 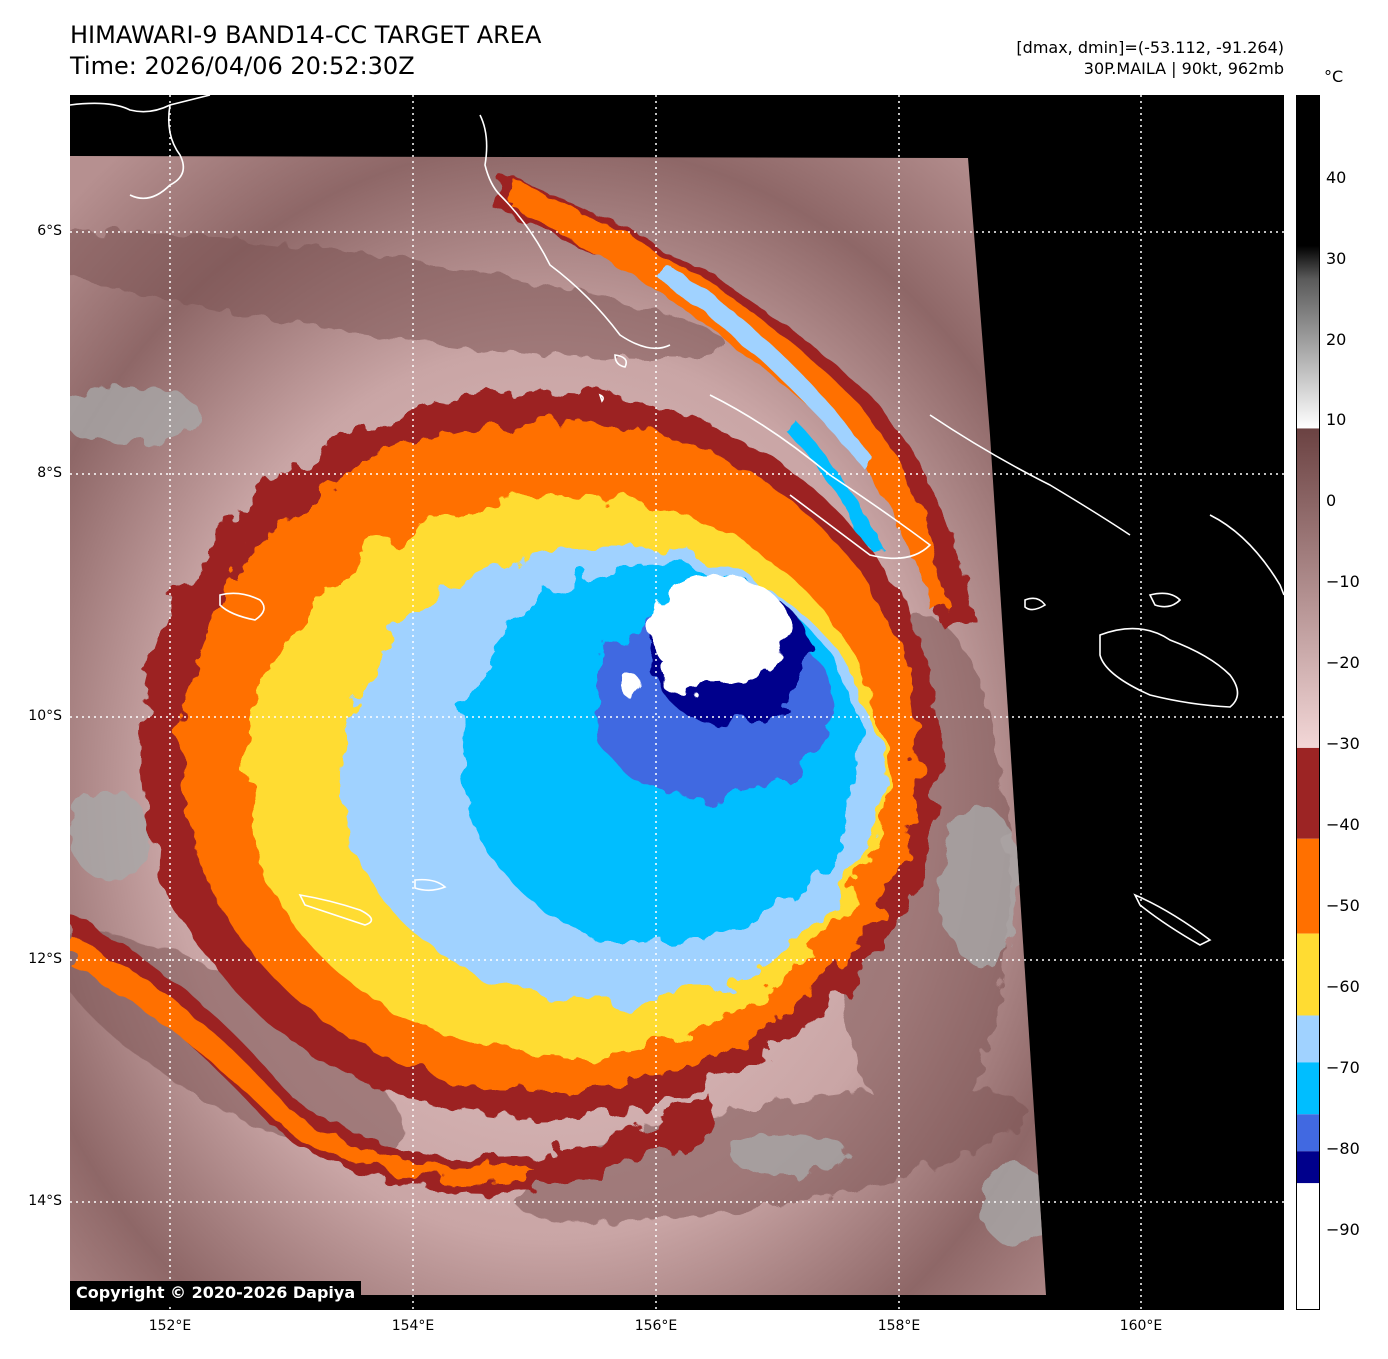 I want to click on lat-label-8s: 8°S, so click(x=49, y=473).